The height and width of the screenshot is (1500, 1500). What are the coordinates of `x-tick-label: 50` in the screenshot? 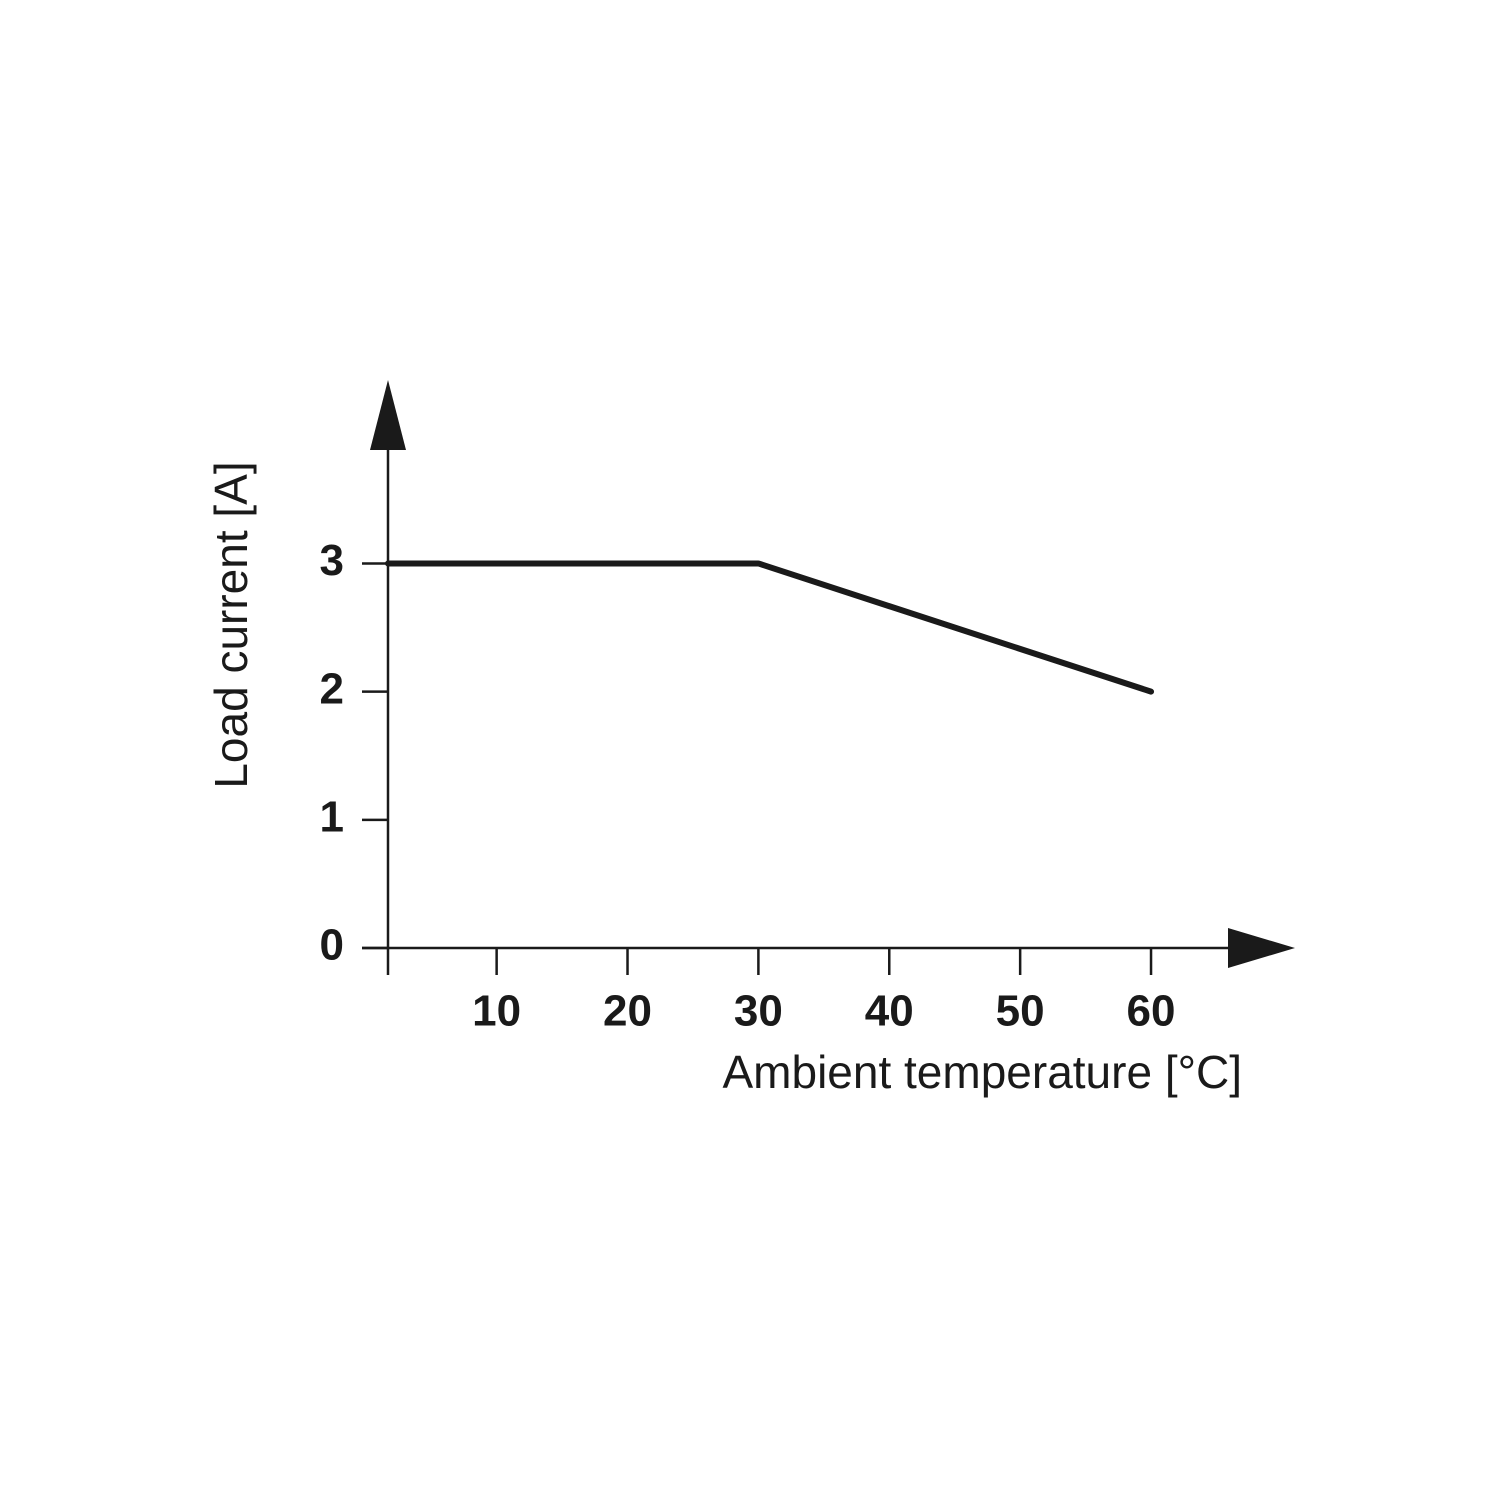 It's located at (1020, 1011).